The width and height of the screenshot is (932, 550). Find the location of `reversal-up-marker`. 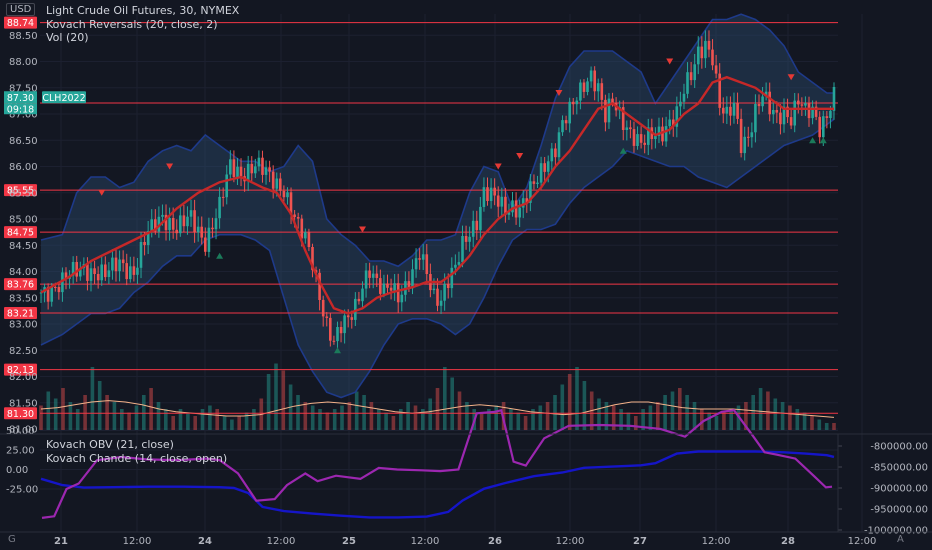

reversal-up-marker is located at coordinates (623, 150).